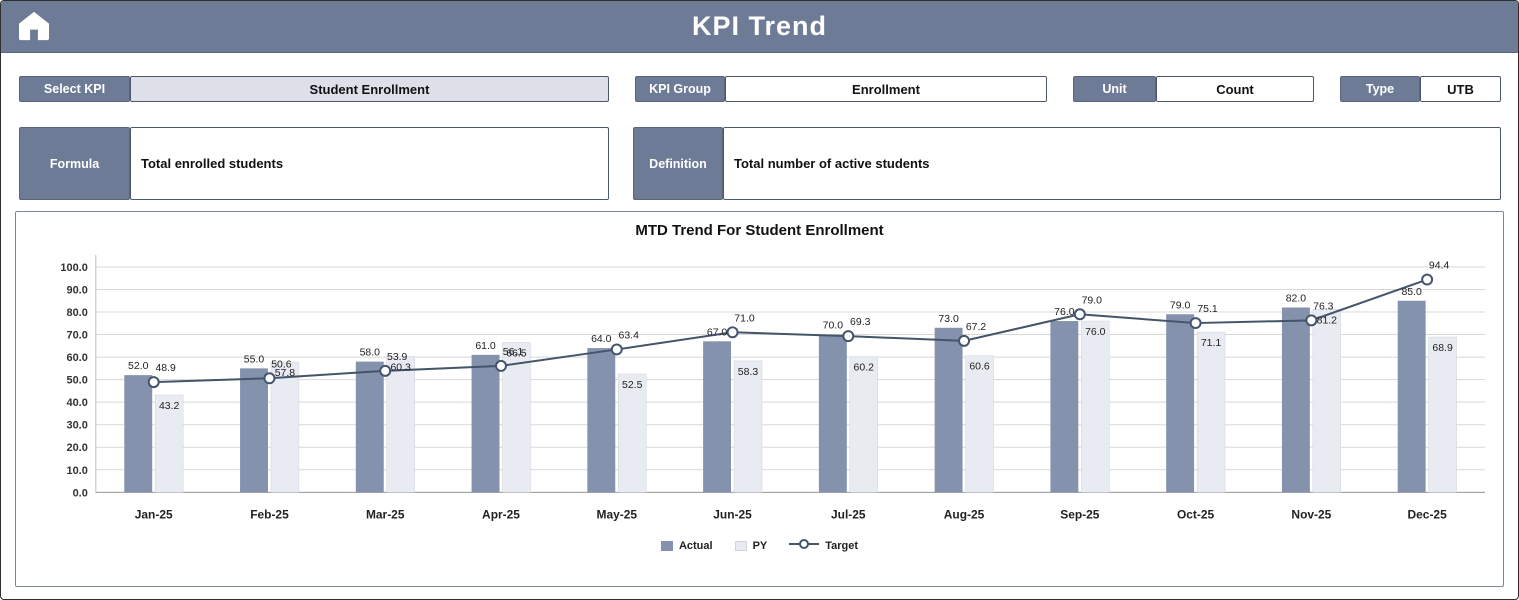  Describe the element at coordinates (1296, 299) in the screenshot. I see `svg-text: 82.0` at that location.